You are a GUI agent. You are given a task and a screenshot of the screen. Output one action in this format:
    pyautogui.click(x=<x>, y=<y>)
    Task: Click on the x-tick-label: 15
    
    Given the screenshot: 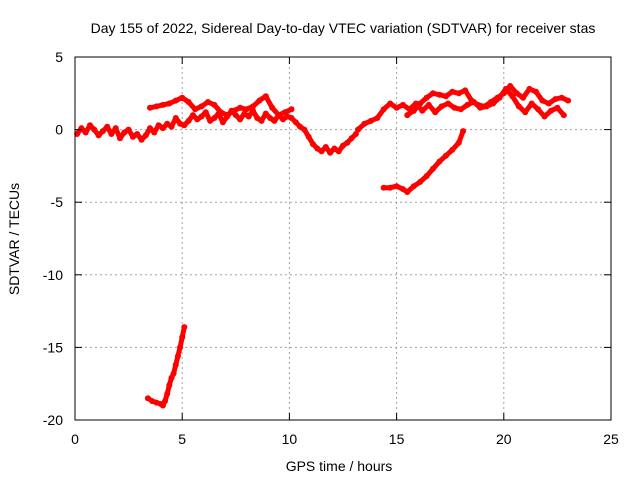 What is the action you would take?
    pyautogui.click(x=397, y=439)
    